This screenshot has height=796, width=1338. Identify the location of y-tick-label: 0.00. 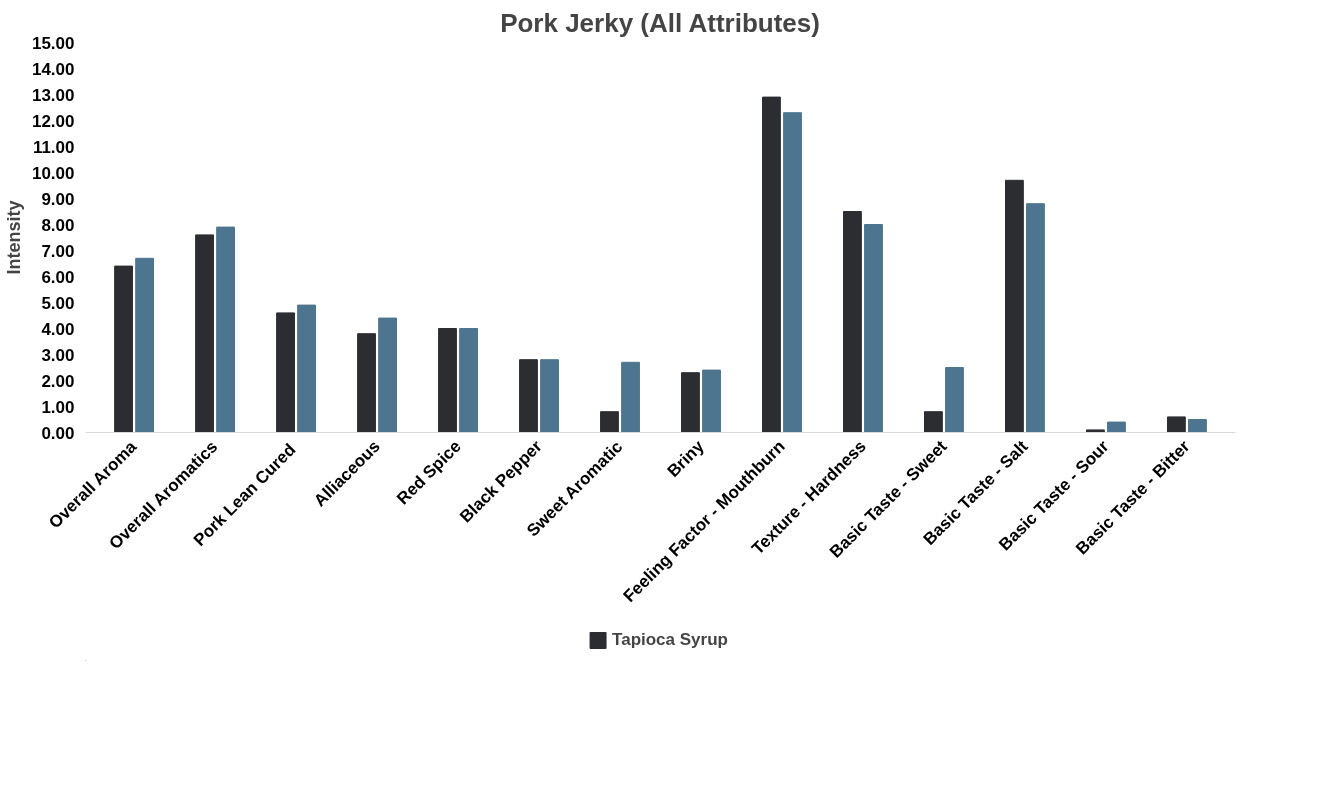
(58, 433).